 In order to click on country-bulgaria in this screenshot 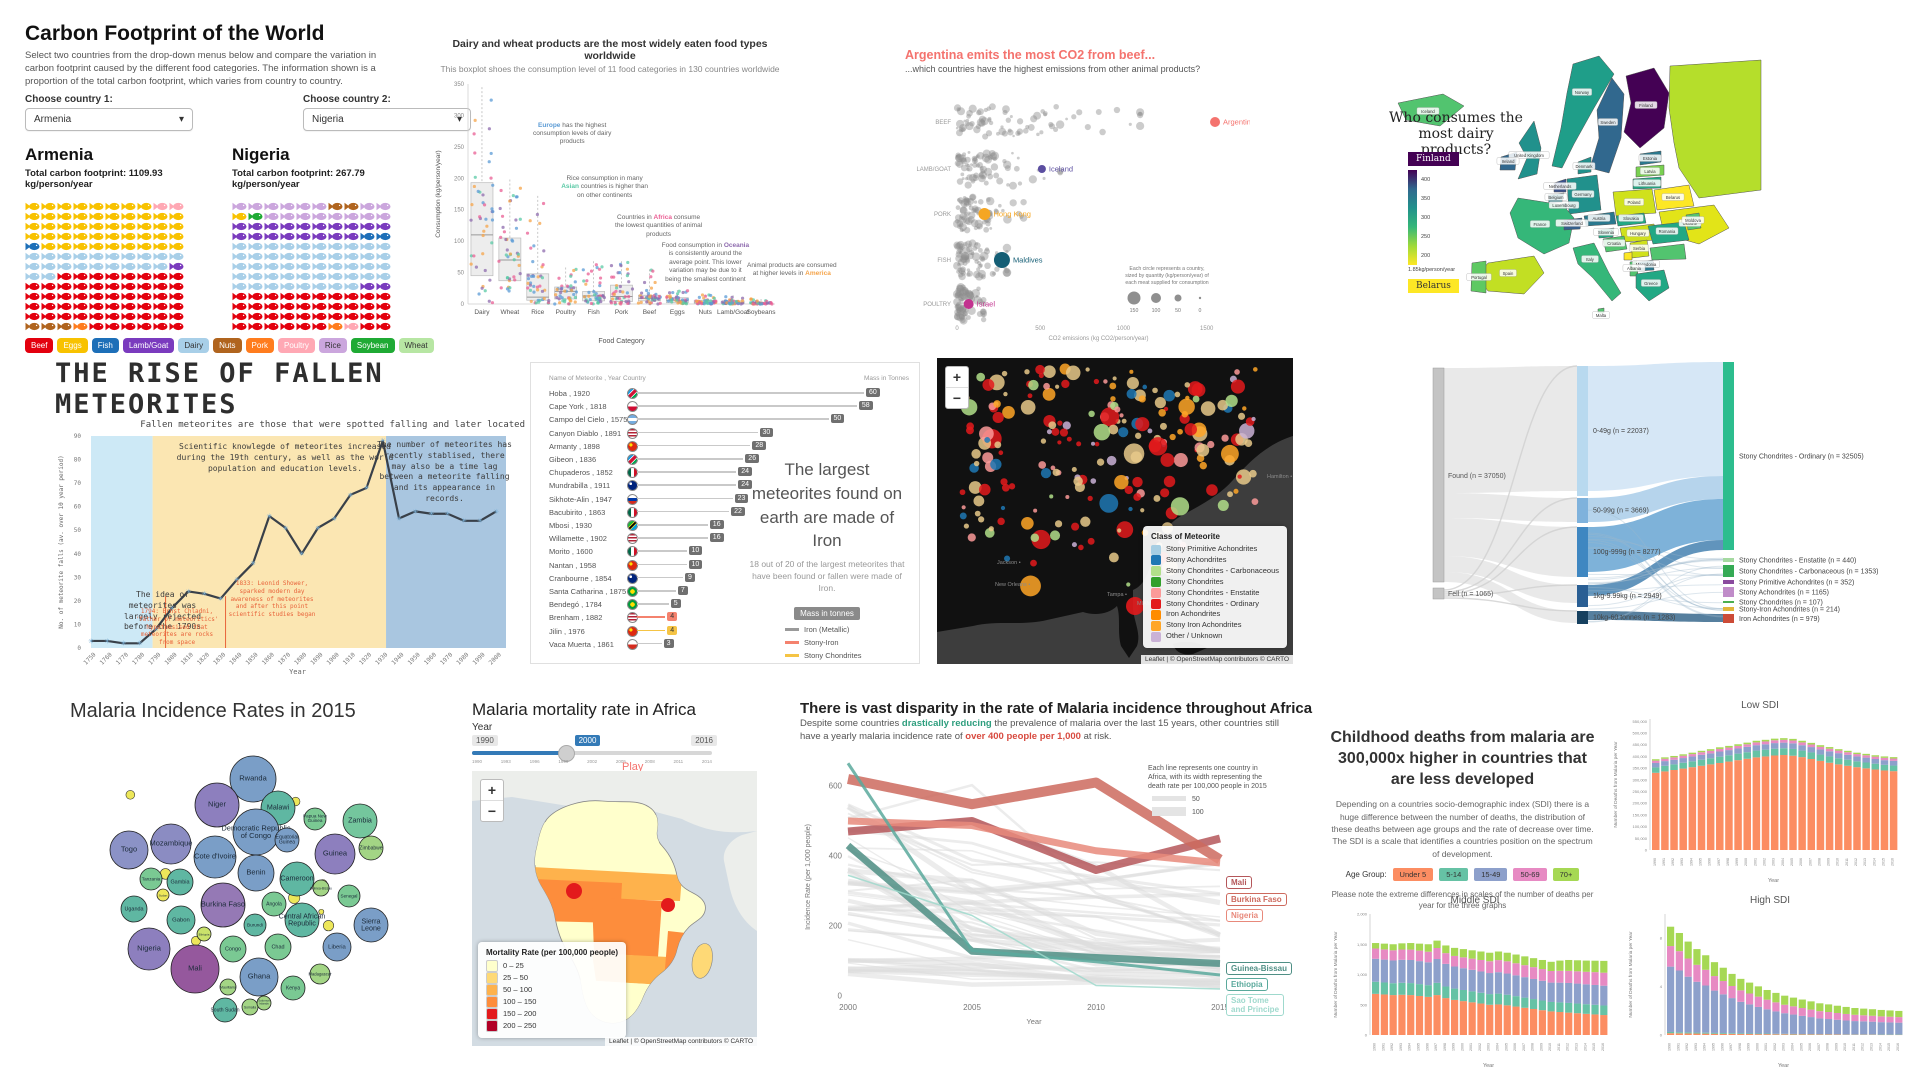, I will do `click(1668, 252)`.